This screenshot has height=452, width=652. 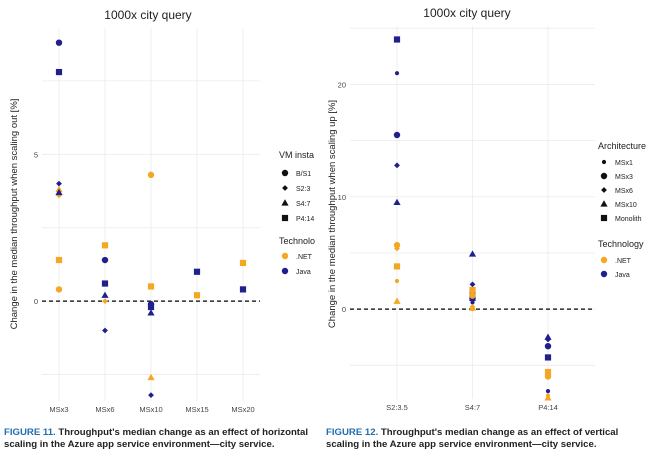 What do you see at coordinates (196, 409) in the screenshot?
I see `x-tick-label: MSx15` at bounding box center [196, 409].